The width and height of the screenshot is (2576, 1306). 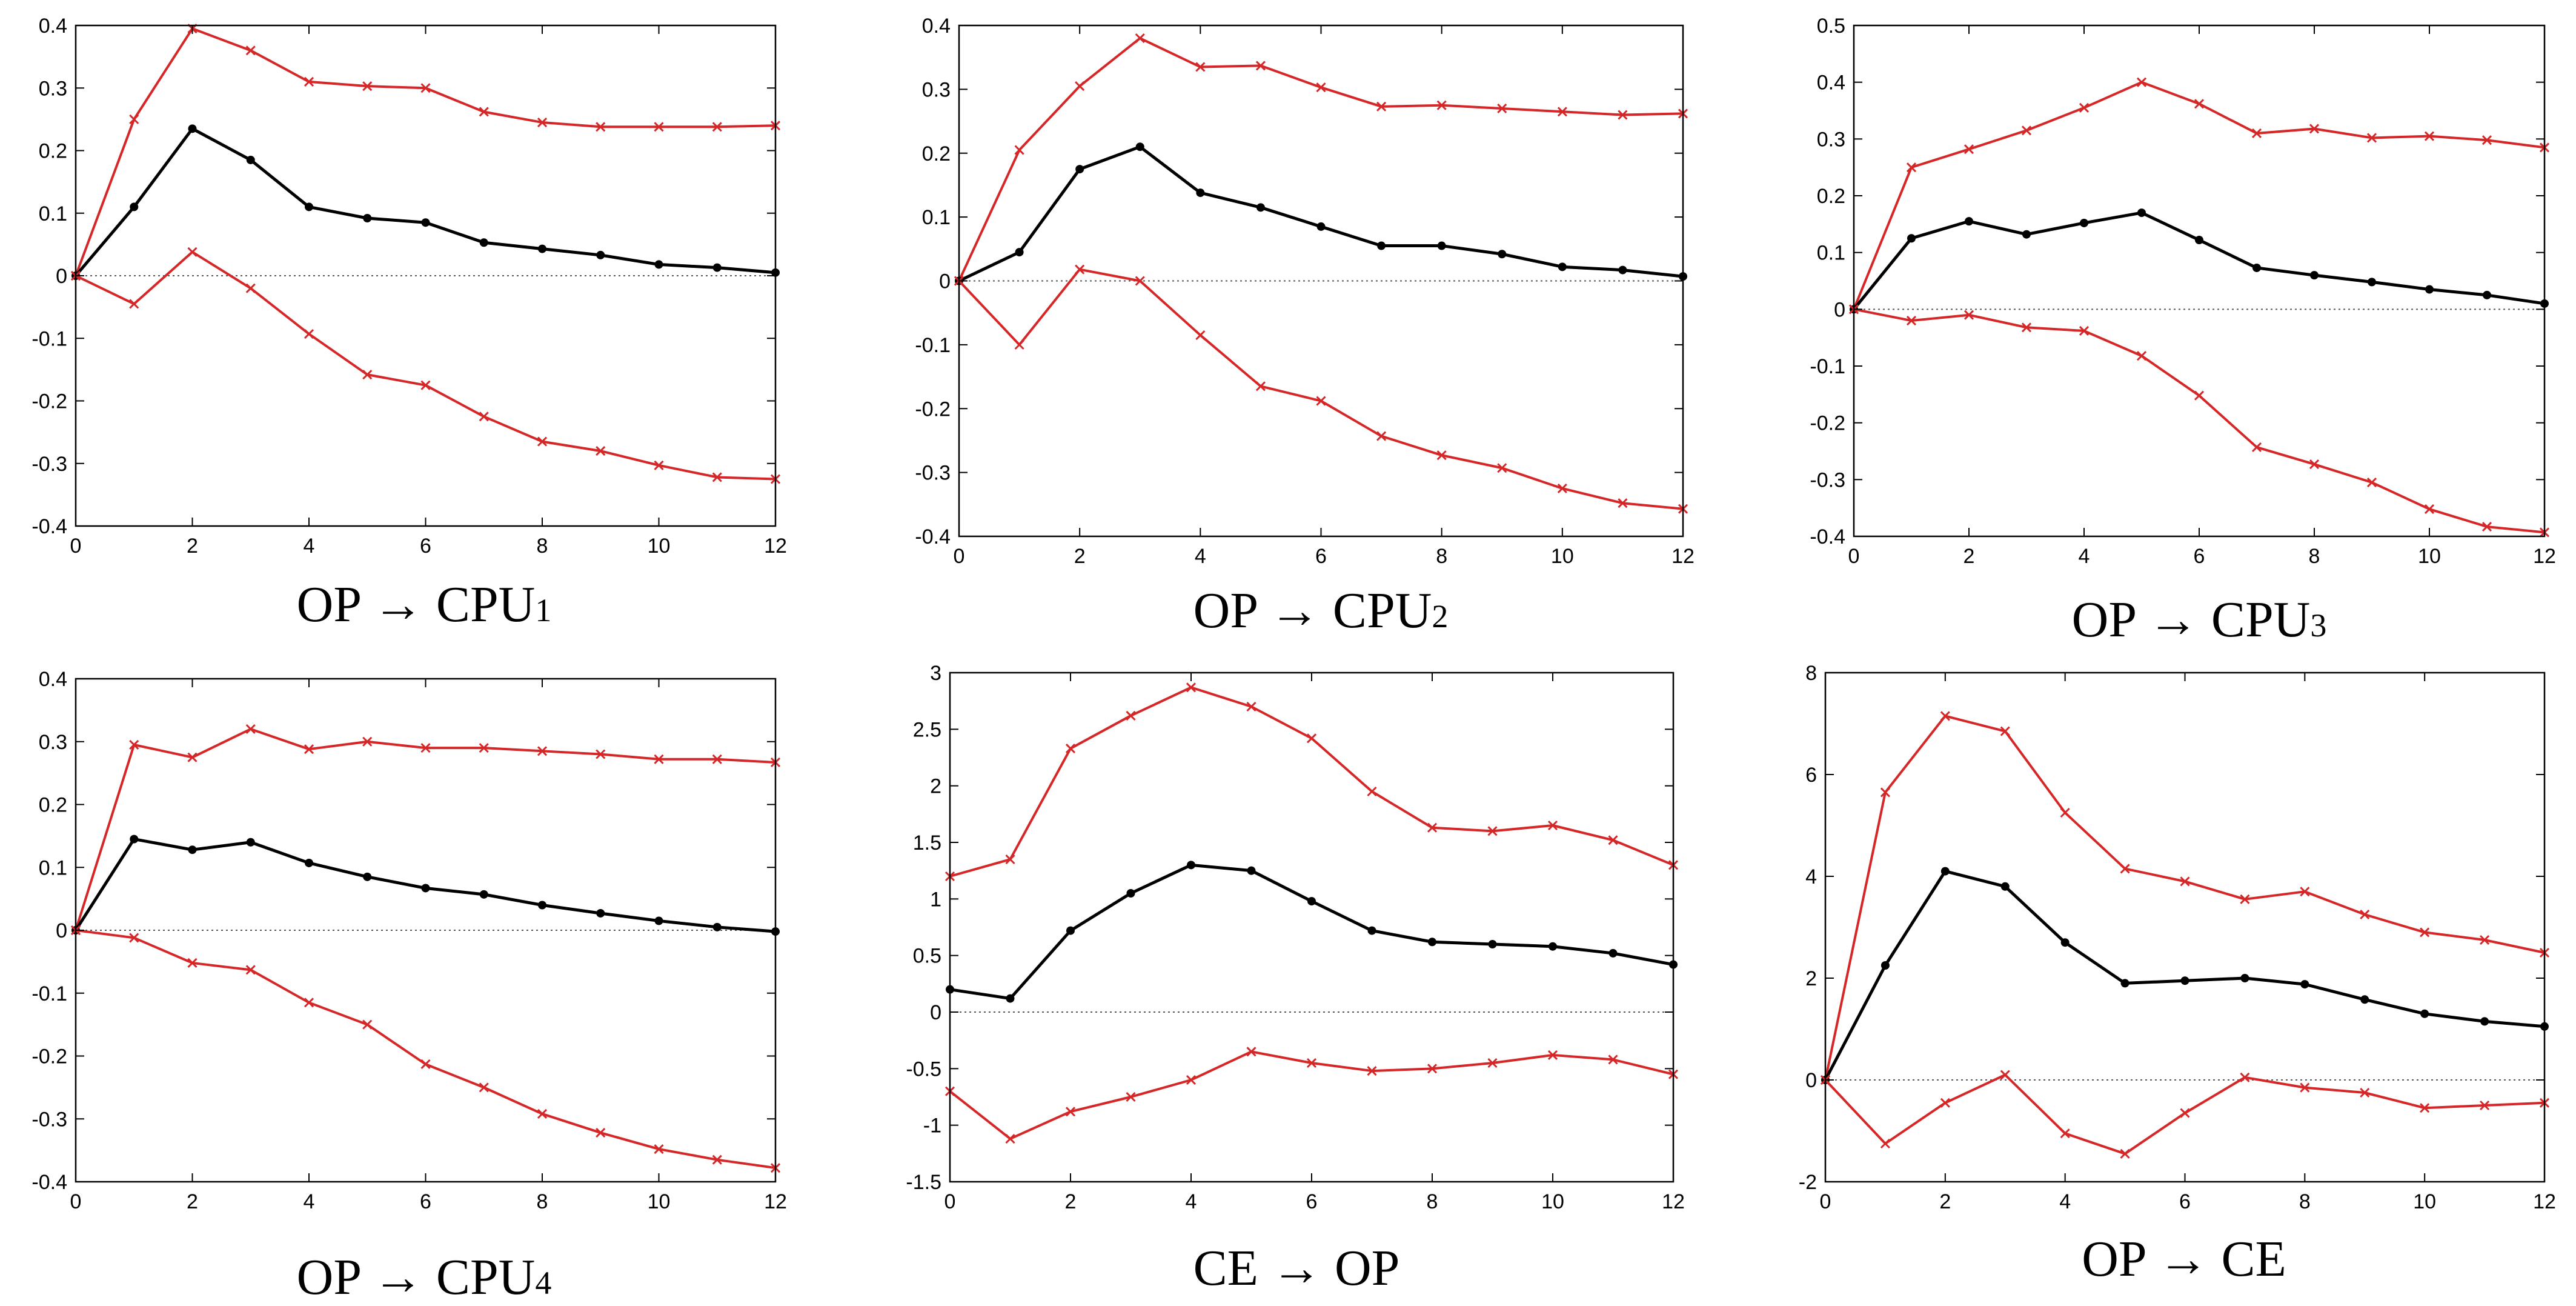 What do you see at coordinates (2199, 421) in the screenshot?
I see `series-line-lower` at bounding box center [2199, 421].